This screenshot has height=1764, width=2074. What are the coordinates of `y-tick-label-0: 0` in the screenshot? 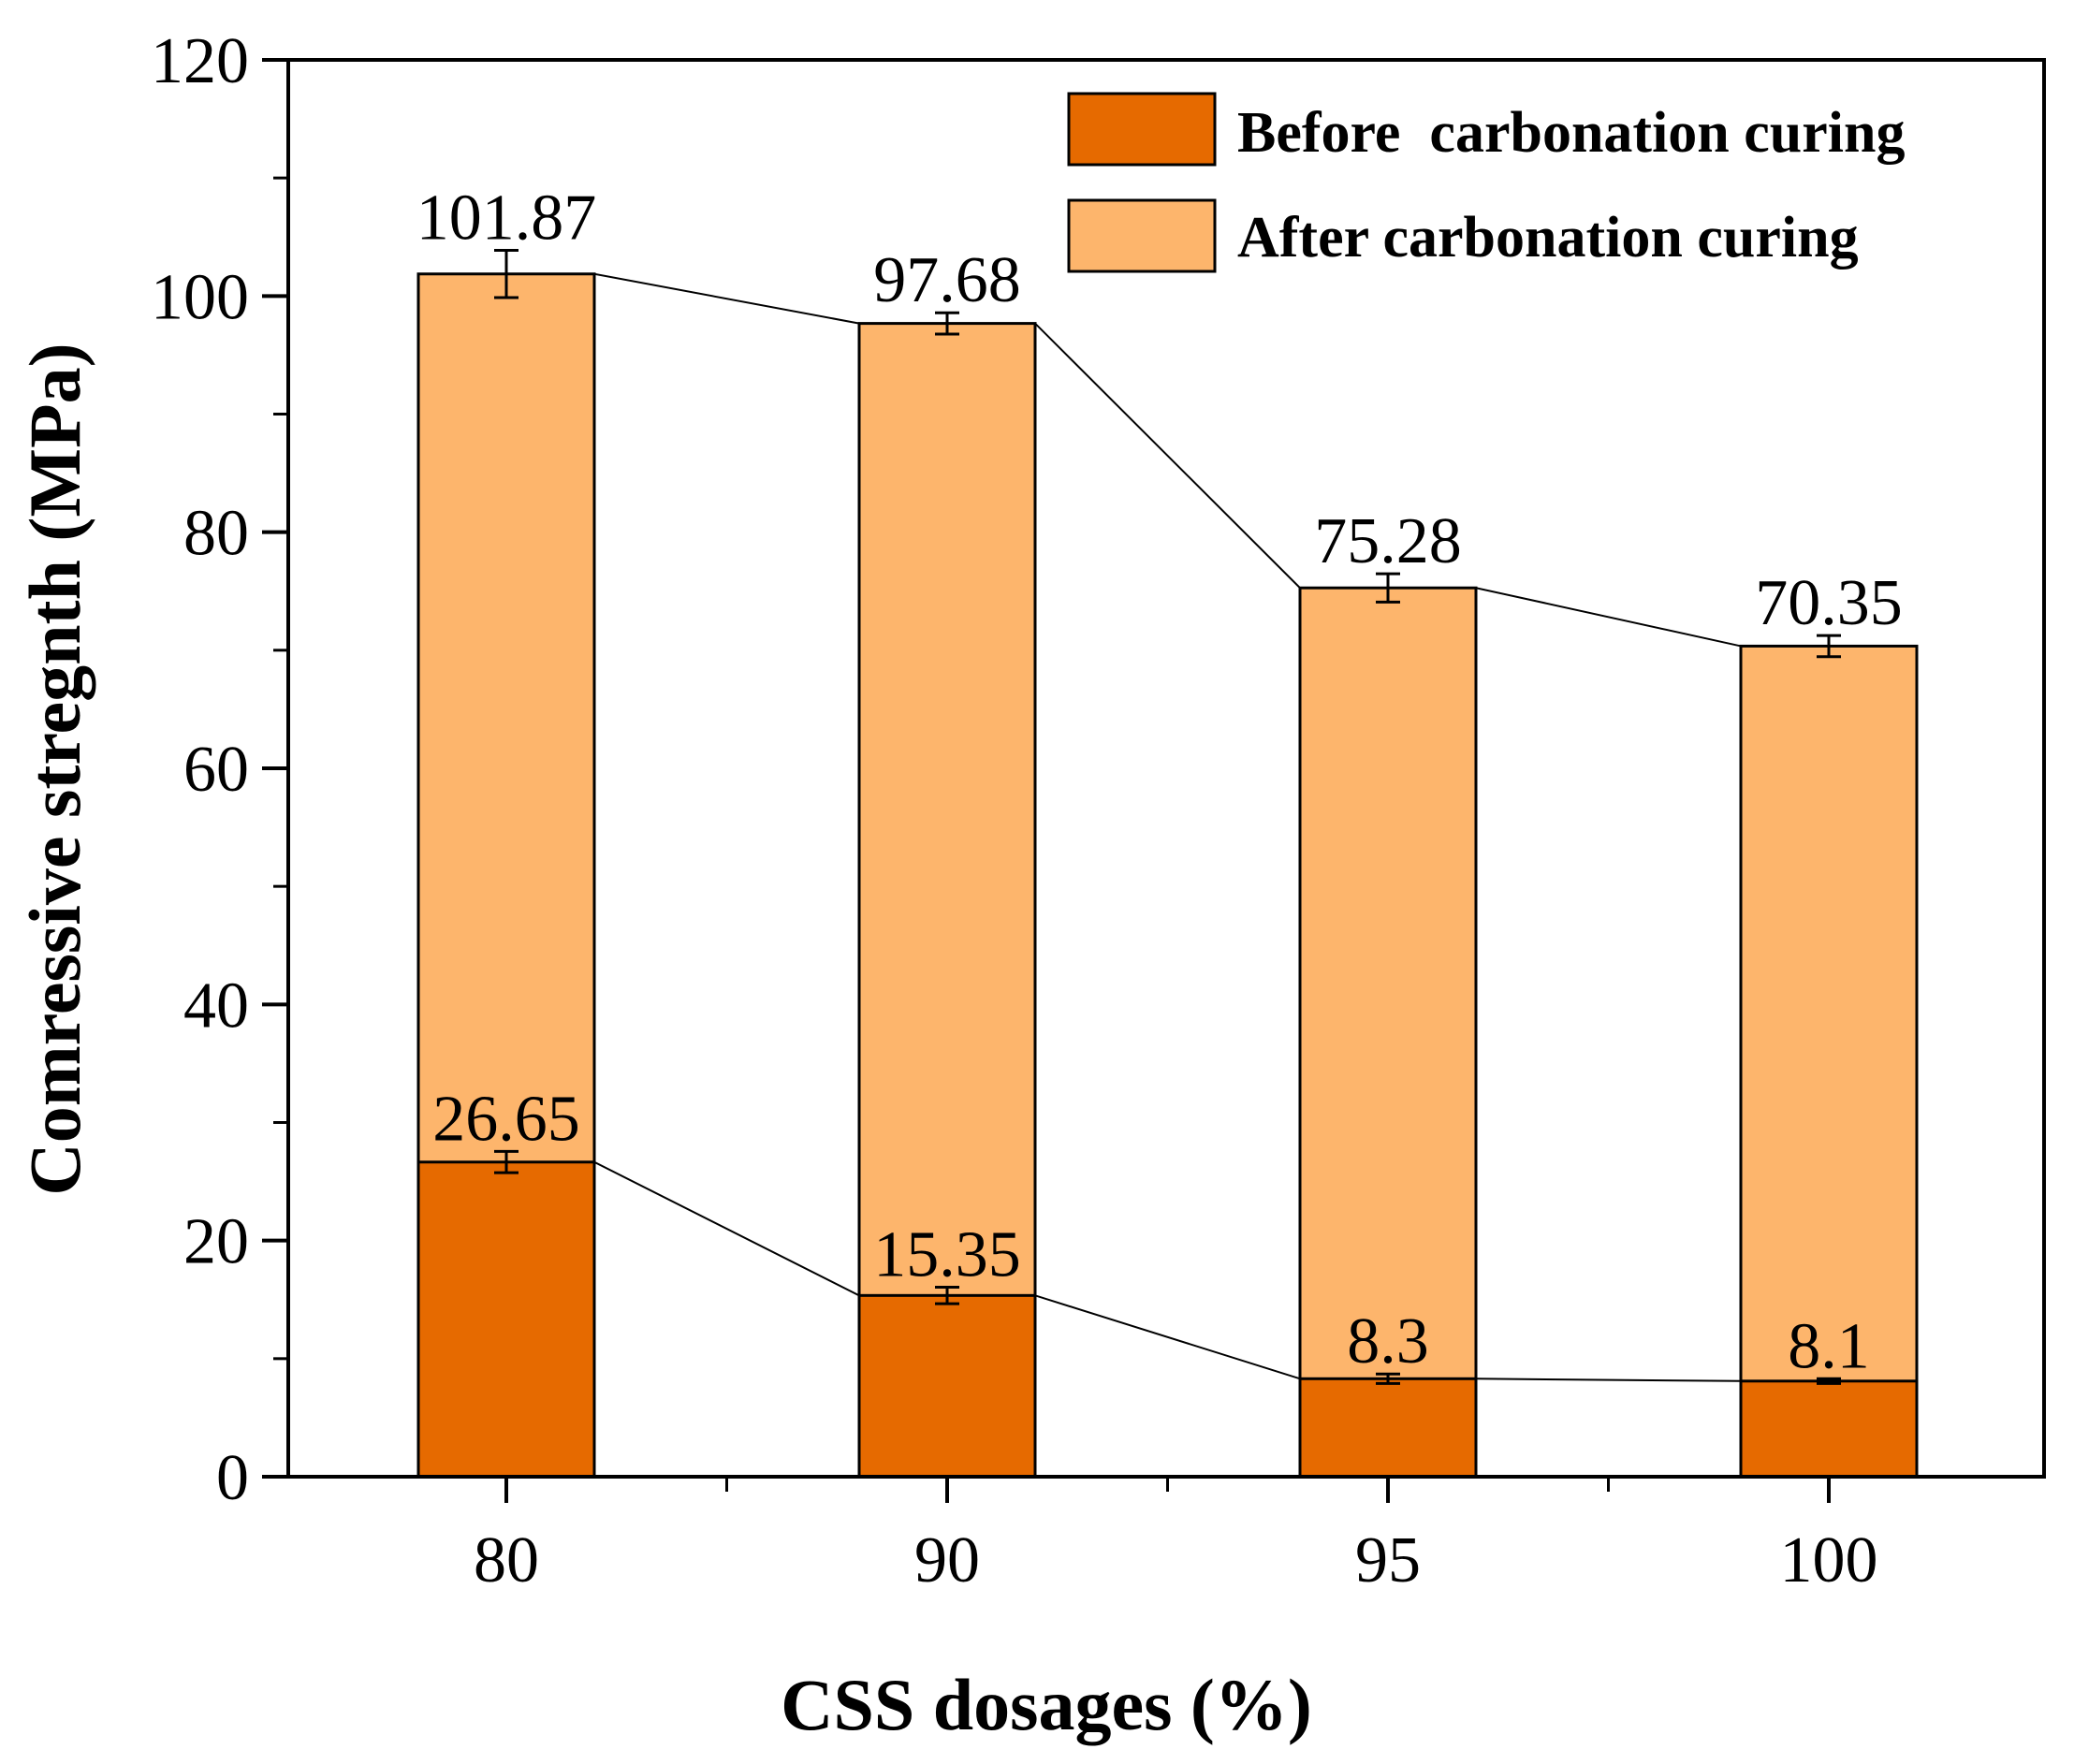 It's located at (232, 1478).